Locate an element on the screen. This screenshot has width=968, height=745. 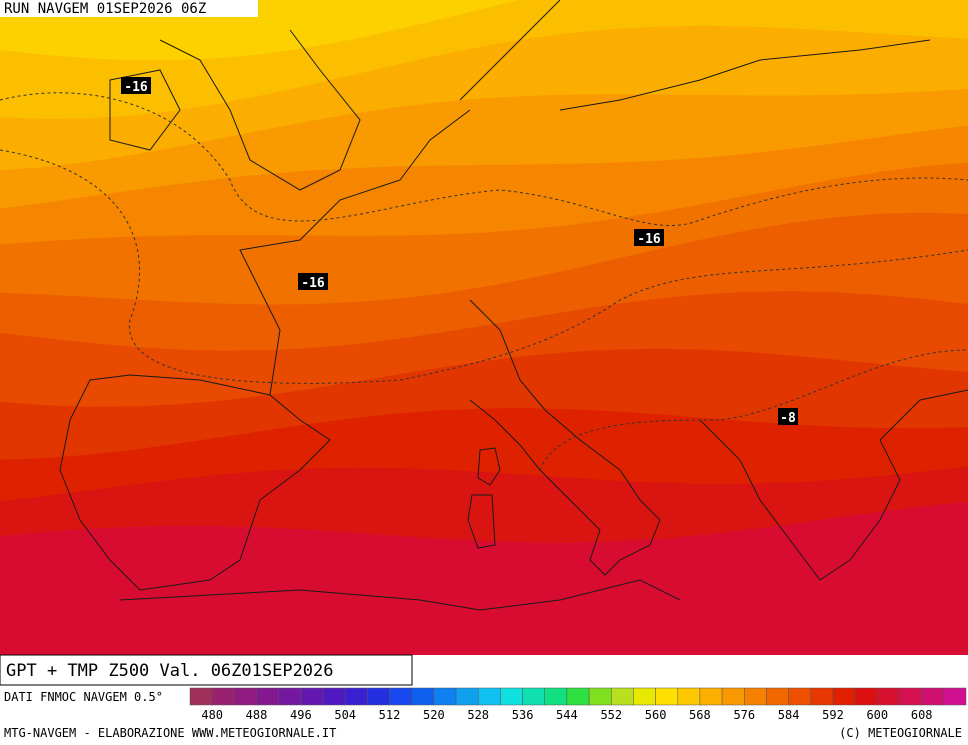
iberia is located at coordinates (195, 482).